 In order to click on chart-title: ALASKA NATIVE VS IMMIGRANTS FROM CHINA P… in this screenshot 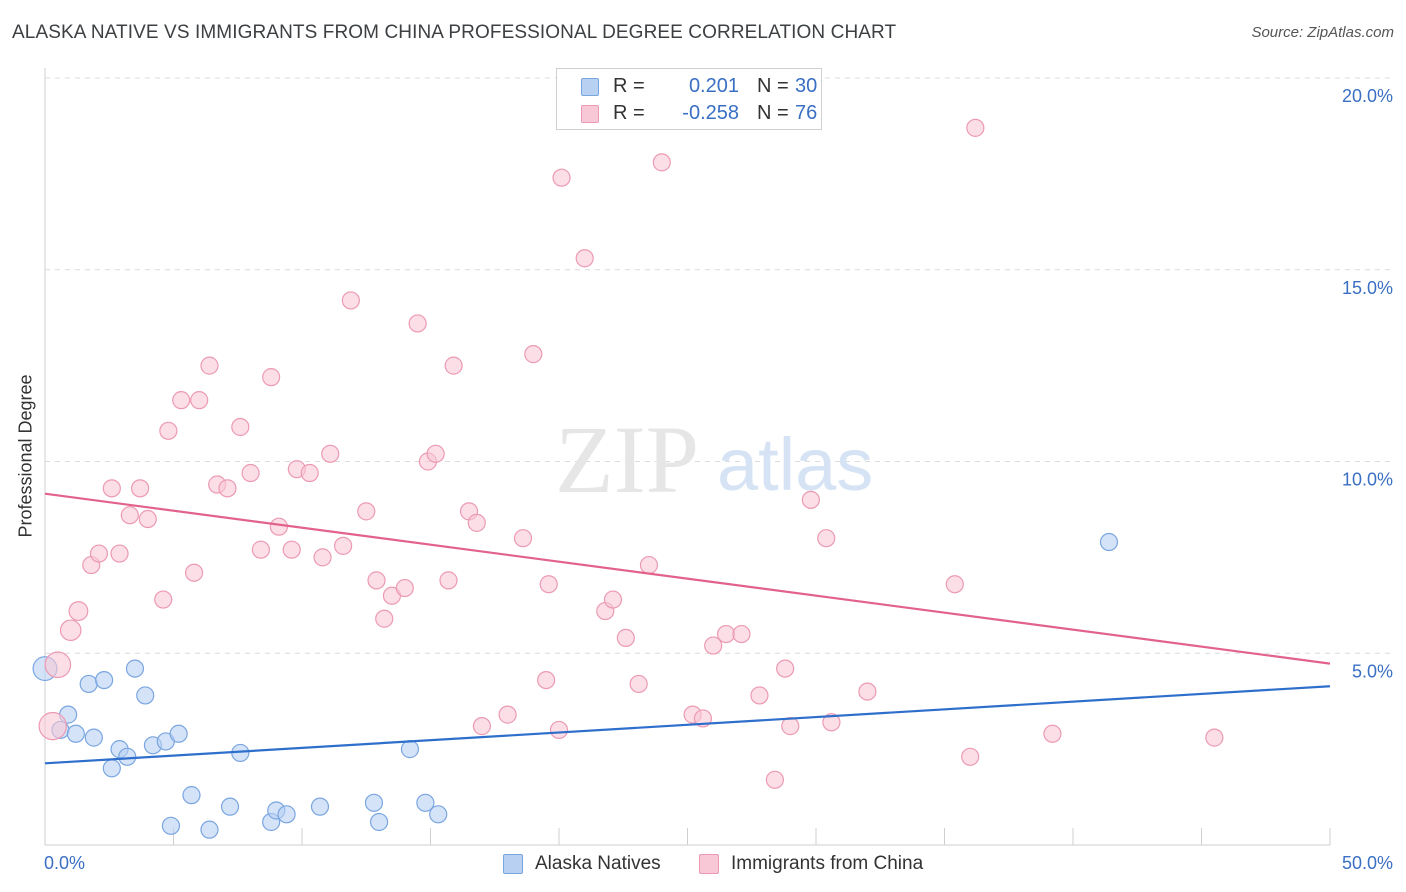, I will do `click(454, 32)`.